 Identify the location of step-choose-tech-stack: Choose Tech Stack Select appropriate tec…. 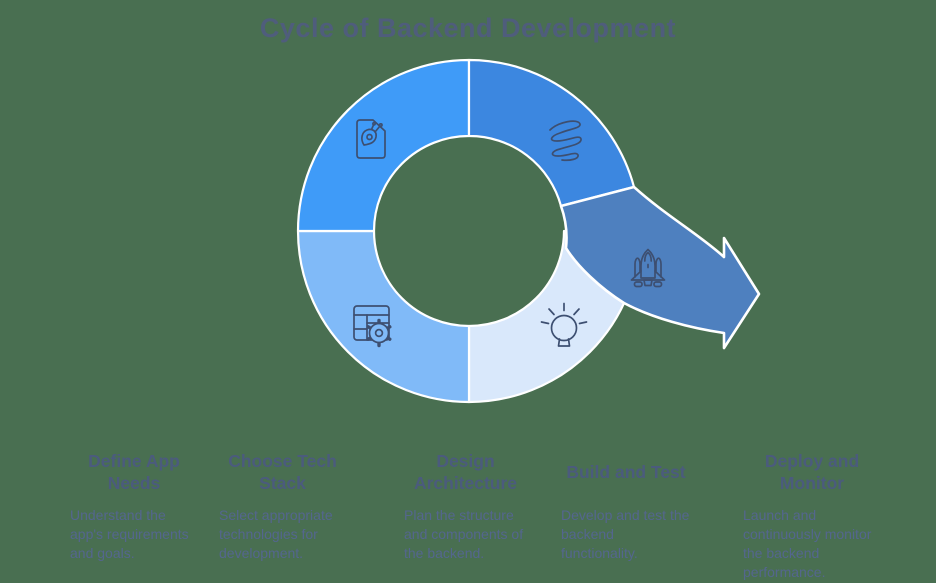
(282, 504).